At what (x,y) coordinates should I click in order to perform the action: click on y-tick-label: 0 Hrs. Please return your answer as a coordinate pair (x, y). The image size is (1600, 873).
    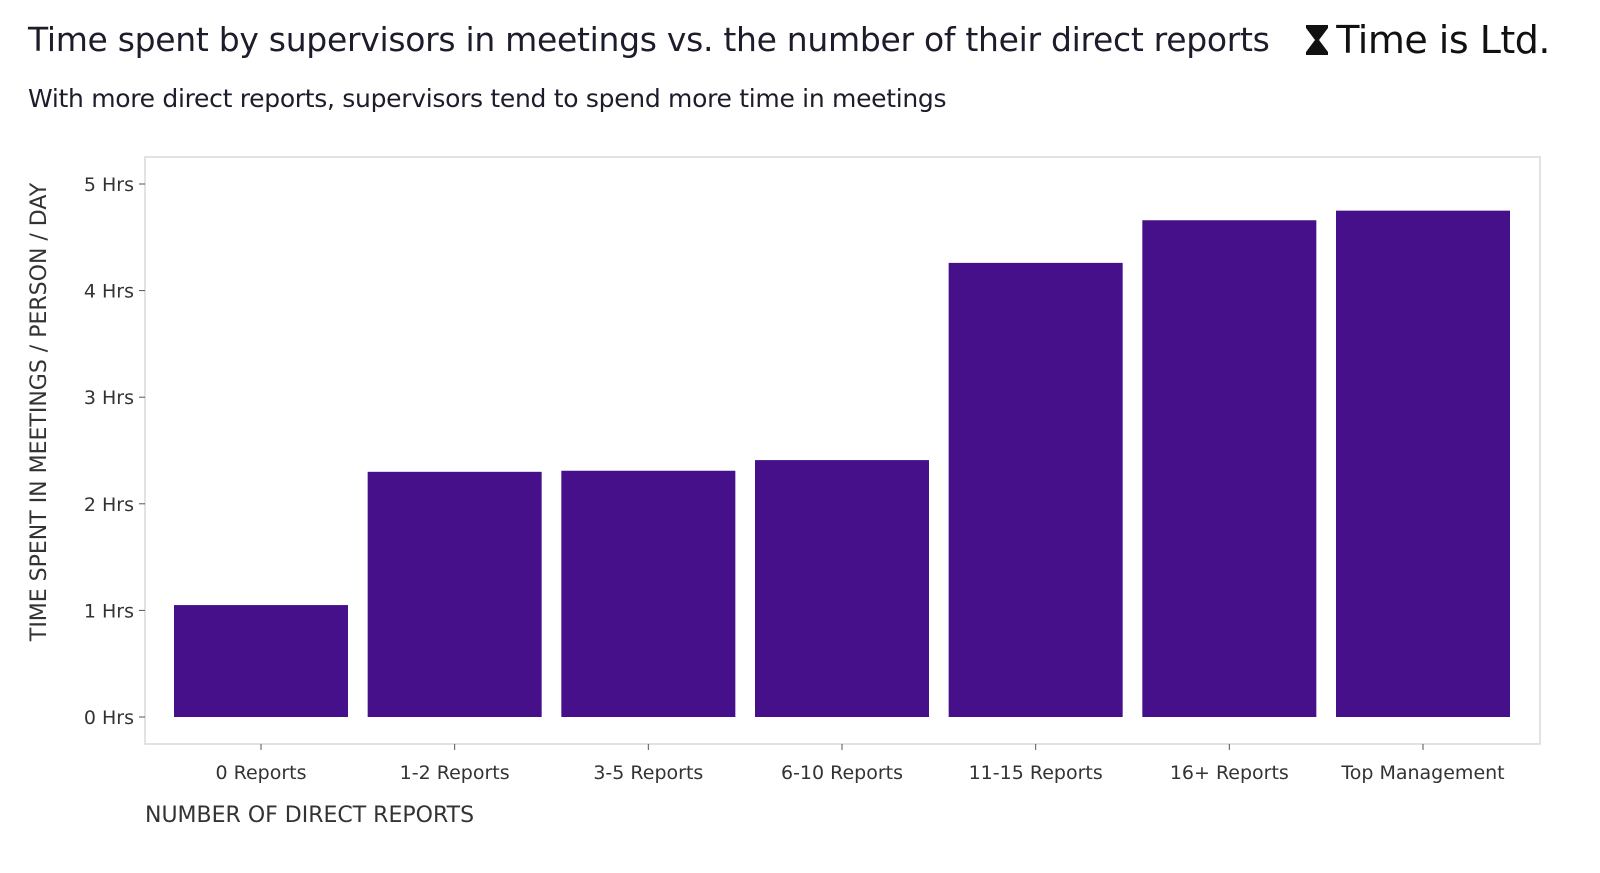
    Looking at the image, I should click on (109, 718).